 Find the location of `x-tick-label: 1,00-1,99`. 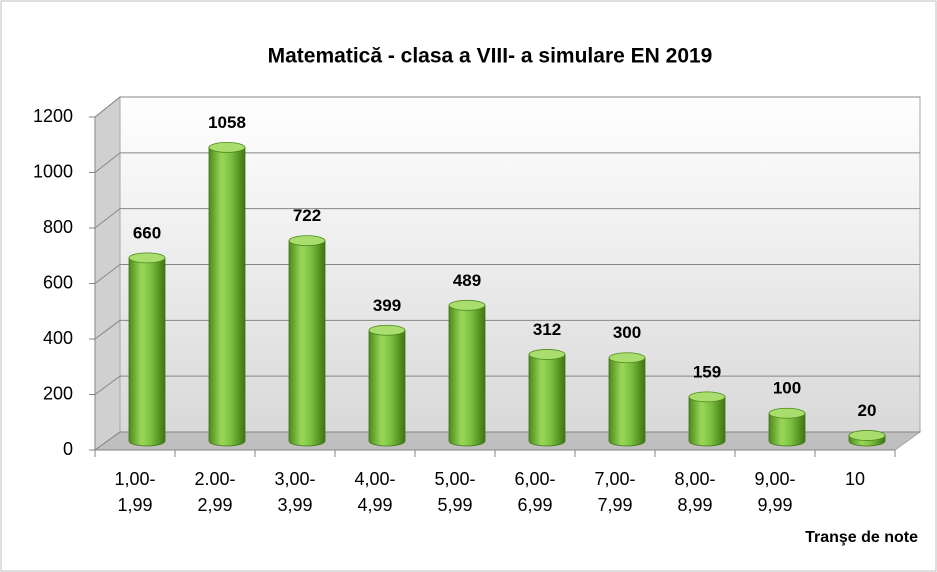

x-tick-label: 1,00-1,99 is located at coordinates (134, 492).